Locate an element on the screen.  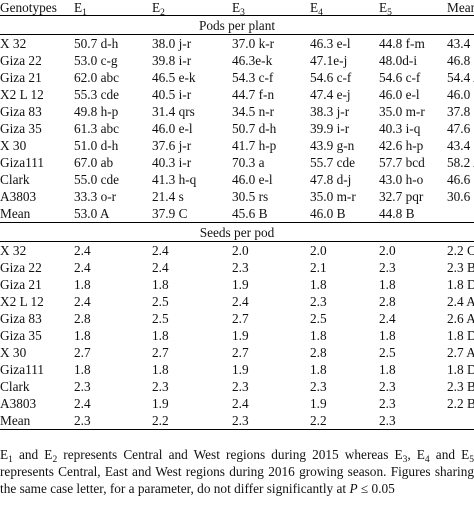
seeds-row: Giza 22 2.4 2.4 2.3 2.1 2.3 2.3 BC is located at coordinates (237, 267).